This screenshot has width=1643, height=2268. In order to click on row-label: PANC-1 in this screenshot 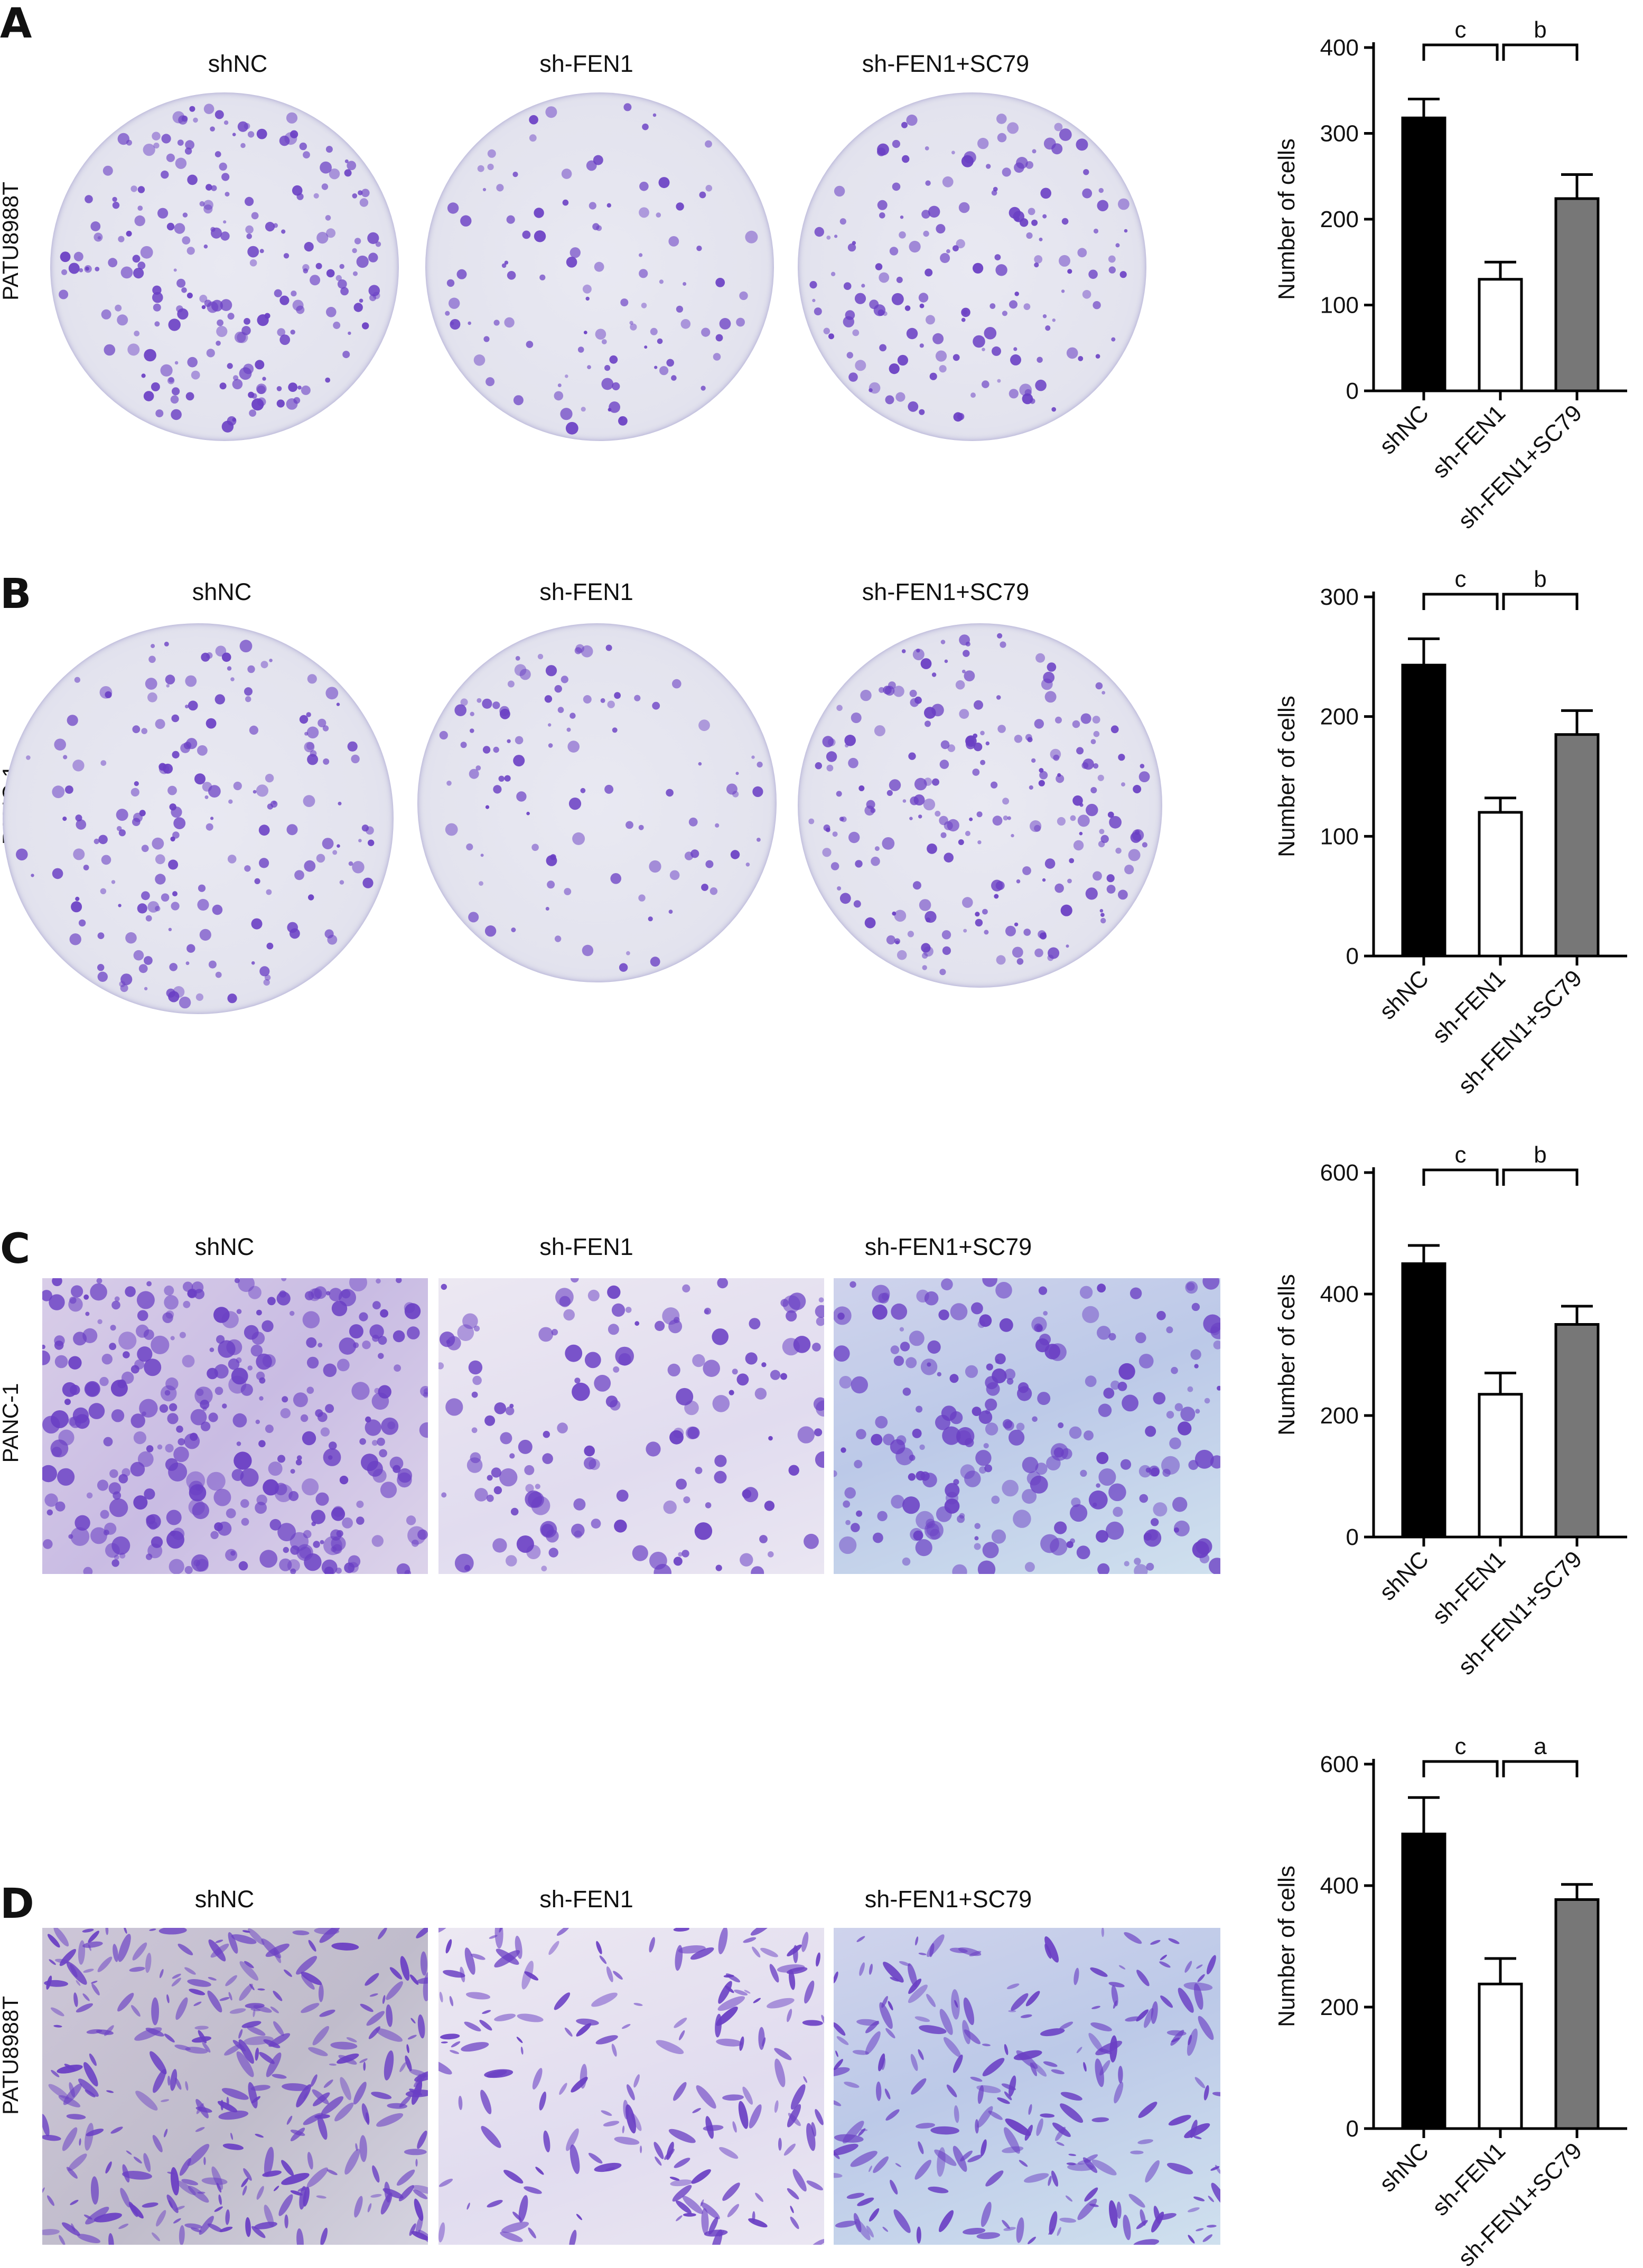, I will do `click(11, 1423)`.